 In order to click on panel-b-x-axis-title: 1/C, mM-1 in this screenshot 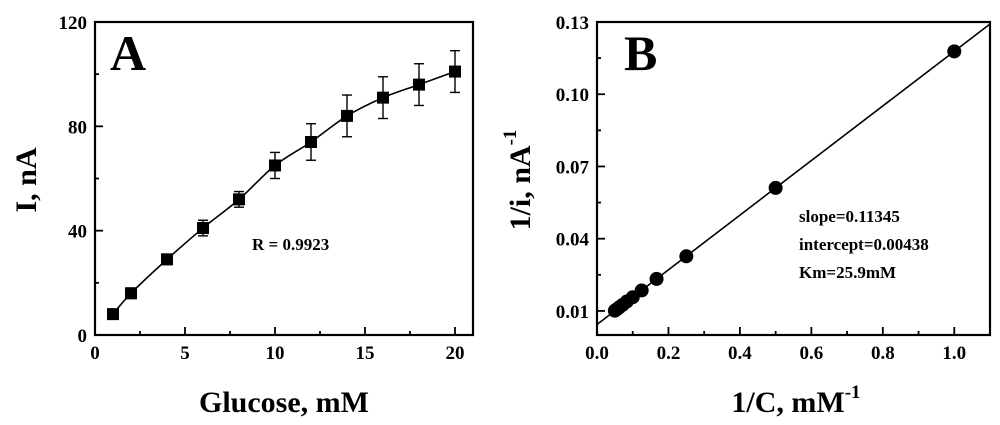, I will do `click(795, 400)`.